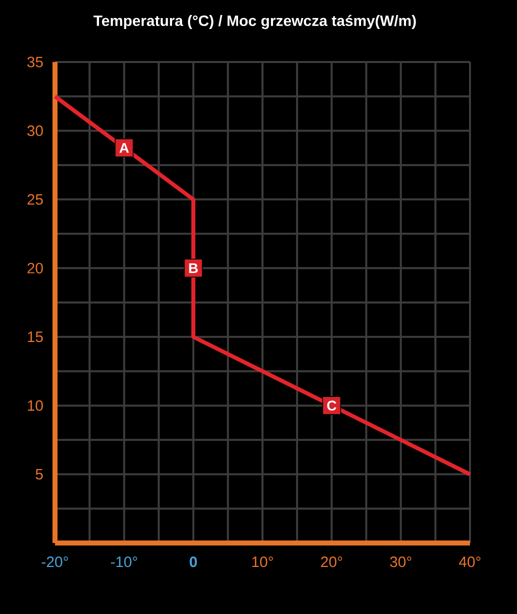 This screenshot has width=517, height=614. Describe the element at coordinates (469, 562) in the screenshot. I see `x-tick-label: 40°` at that location.